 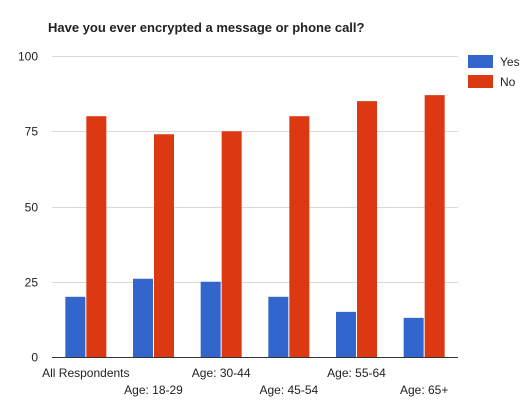 I want to click on legend-label-yes: Yes, so click(x=510, y=62).